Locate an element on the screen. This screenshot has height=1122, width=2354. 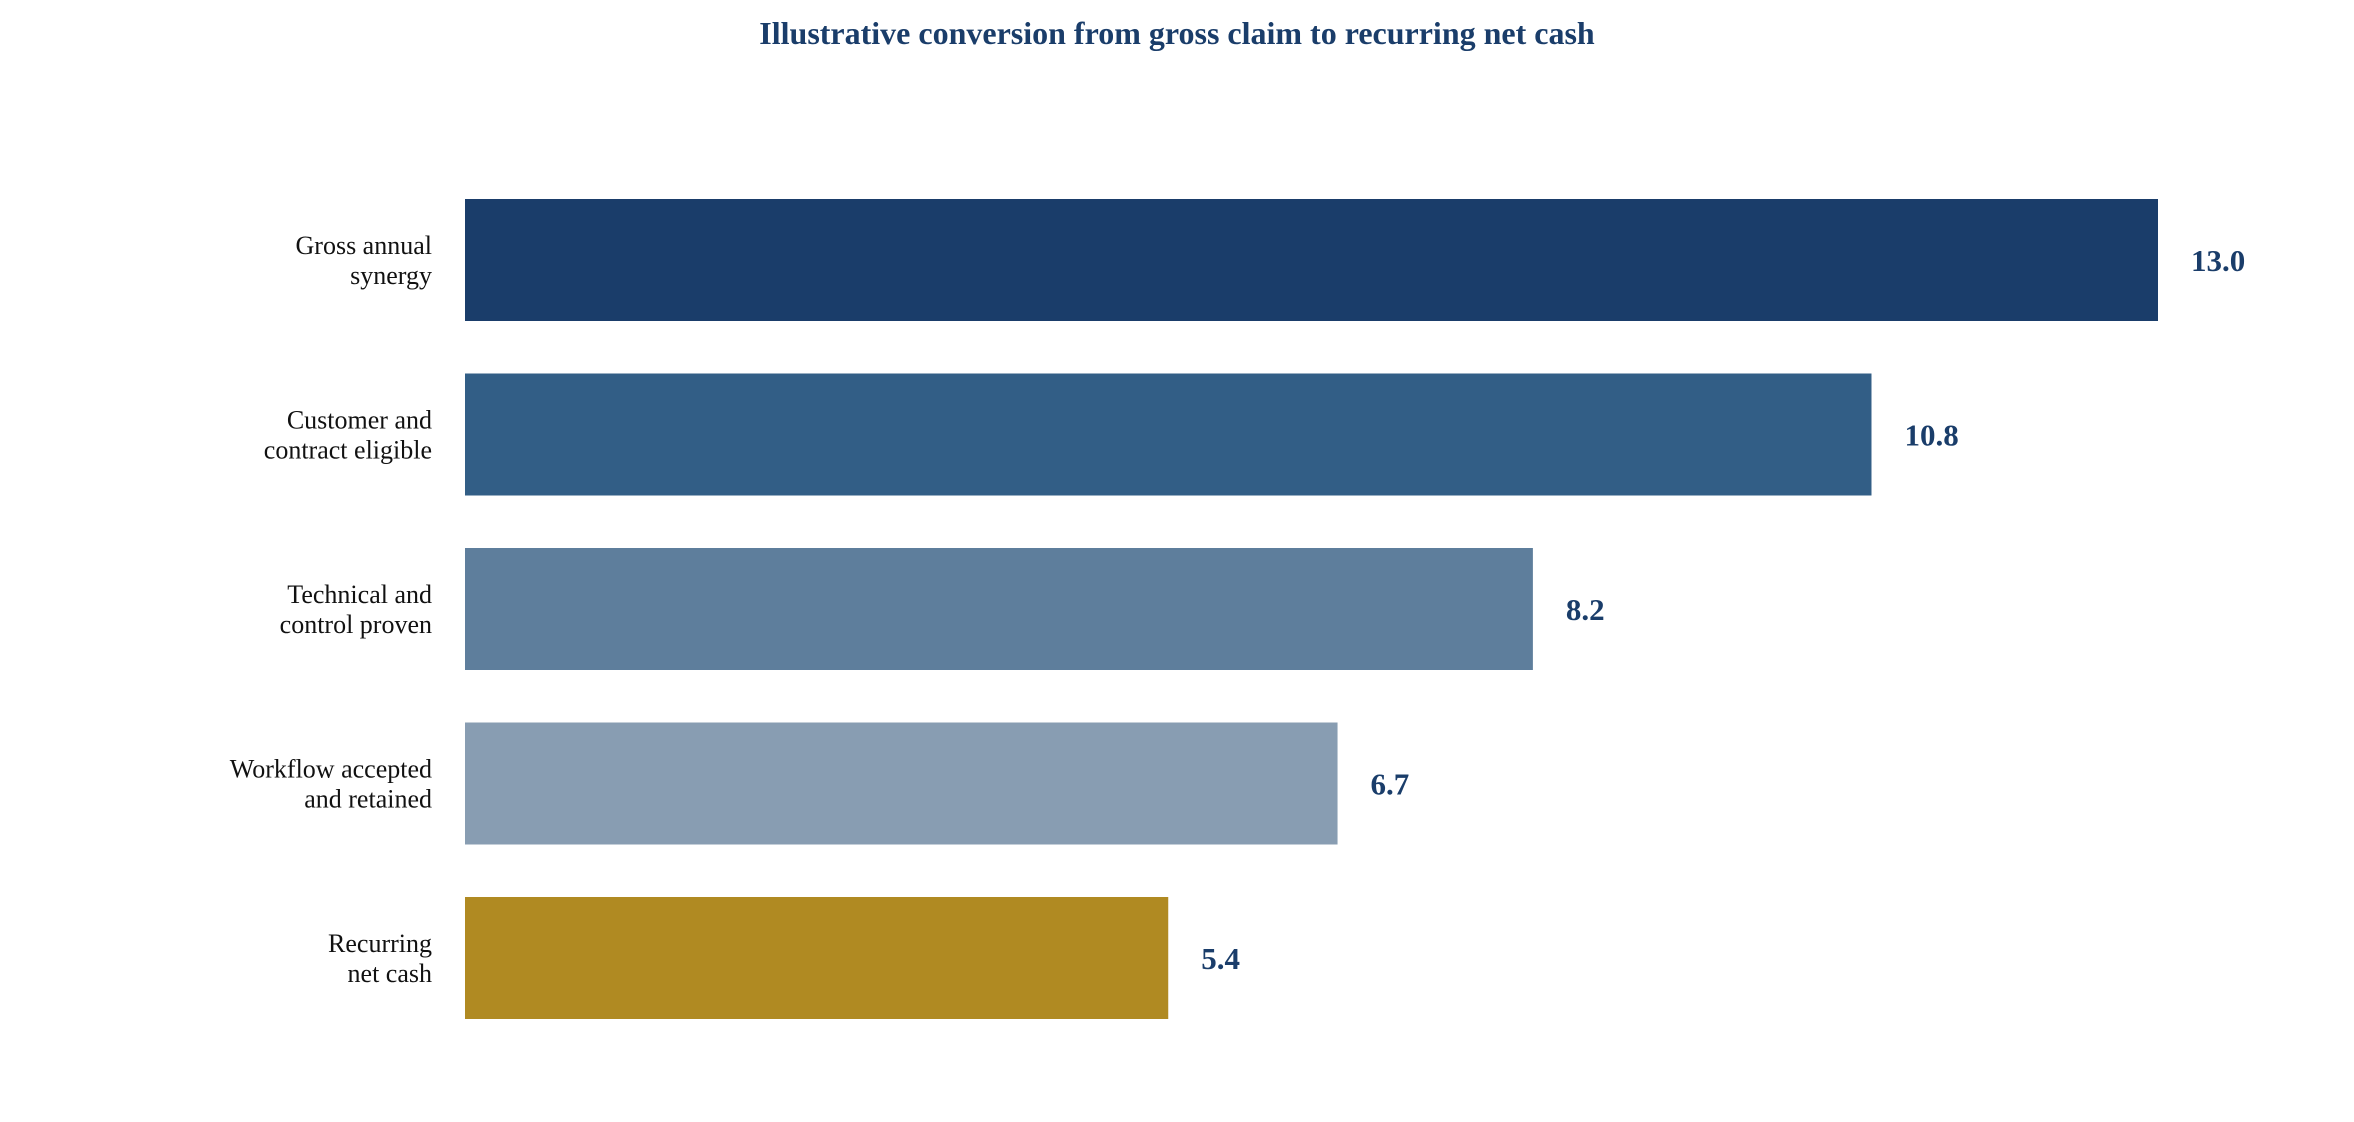
category-label-line: contract eligible is located at coordinates (348, 450).